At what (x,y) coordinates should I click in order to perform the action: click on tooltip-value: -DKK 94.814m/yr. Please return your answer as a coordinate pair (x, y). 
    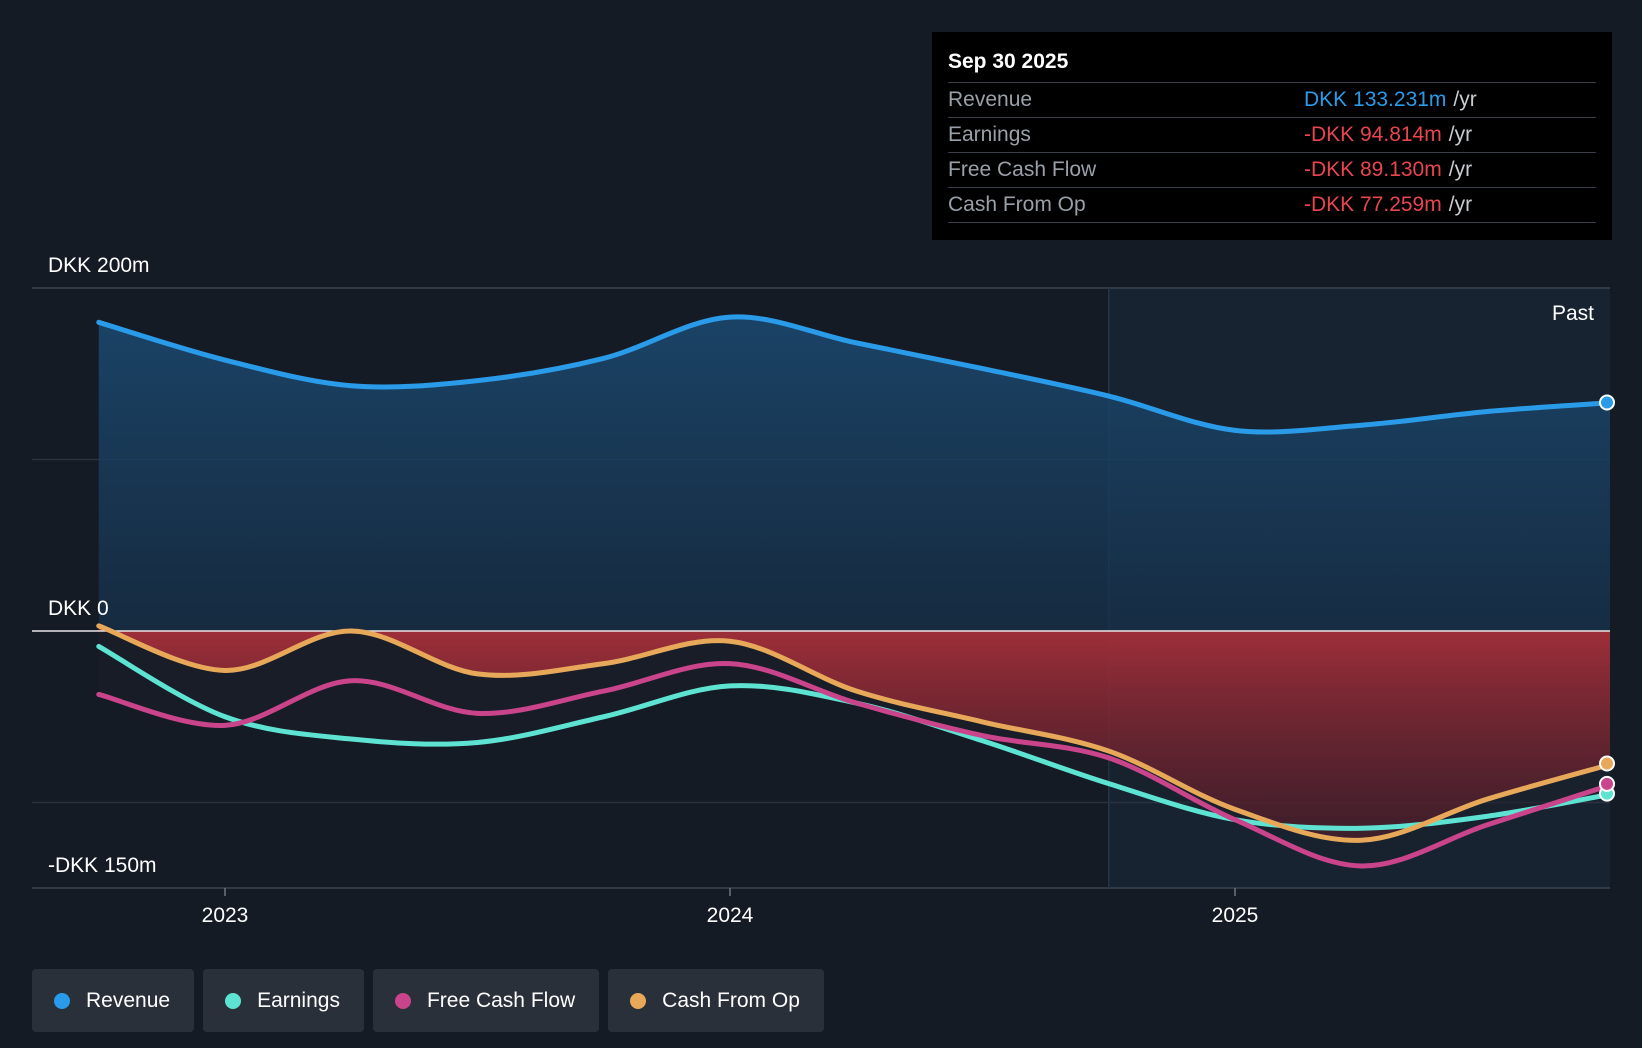
    Looking at the image, I should click on (1388, 134).